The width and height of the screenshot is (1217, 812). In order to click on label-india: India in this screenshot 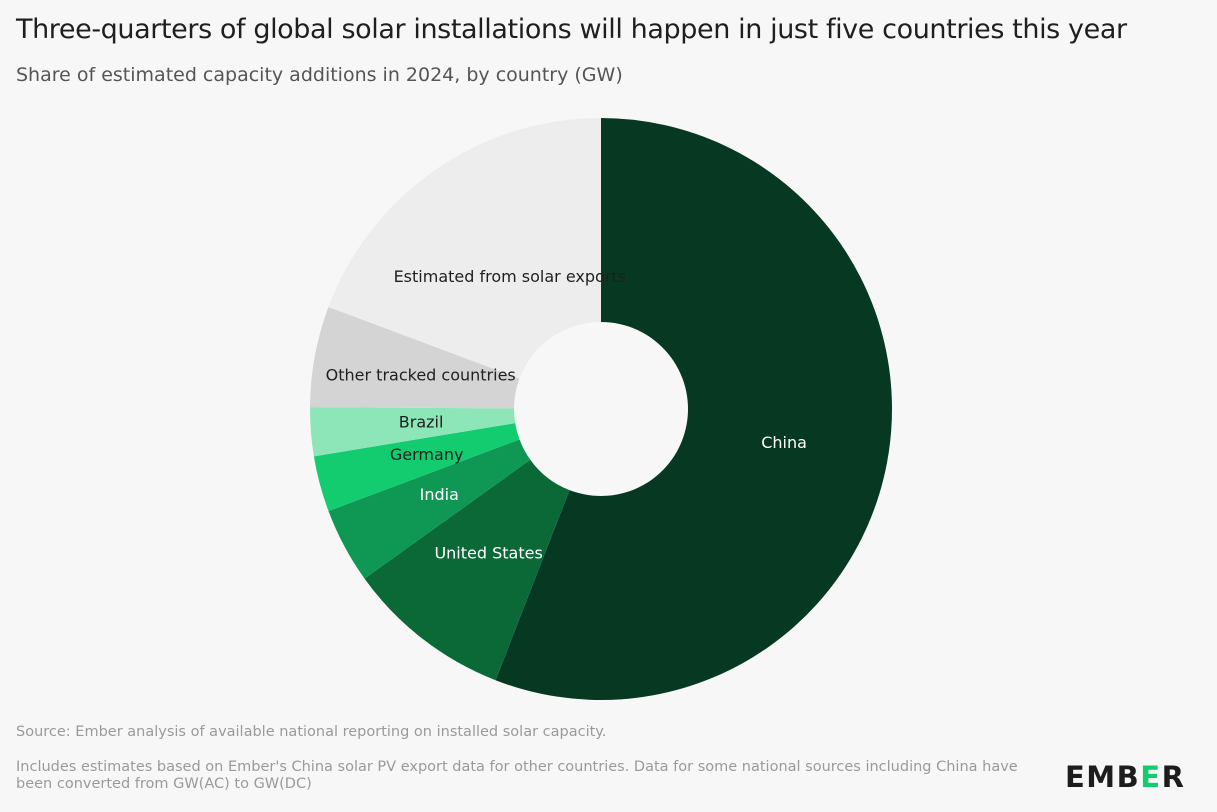, I will do `click(439, 494)`.